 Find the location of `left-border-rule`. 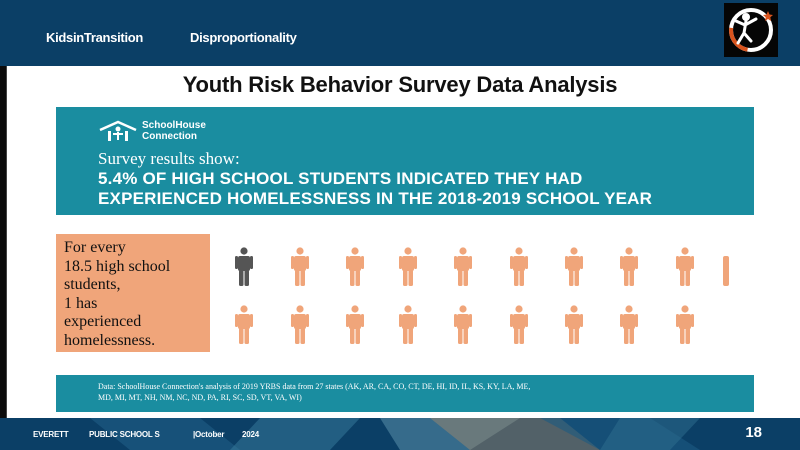

left-border-rule is located at coordinates (3, 242).